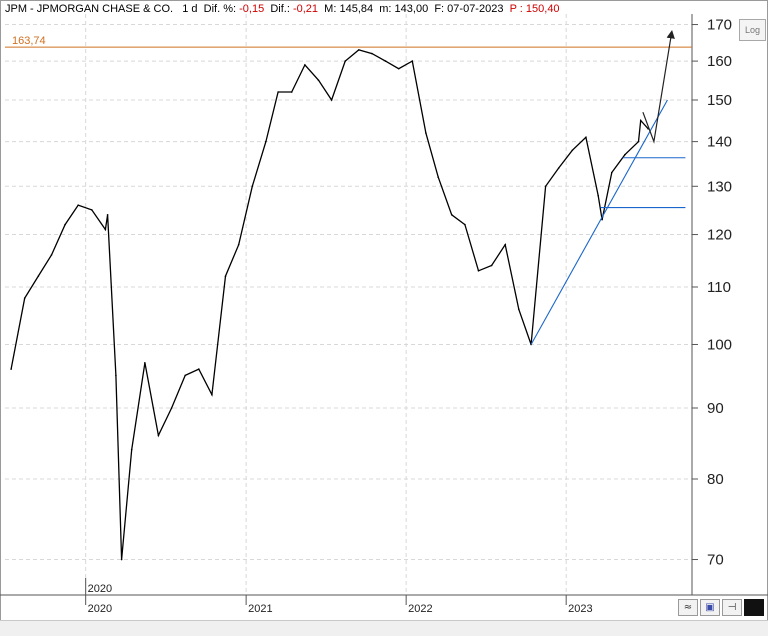 This screenshot has width=768, height=636. Describe the element at coordinates (754, 607) in the screenshot. I see `color-swatch-icon` at that location.